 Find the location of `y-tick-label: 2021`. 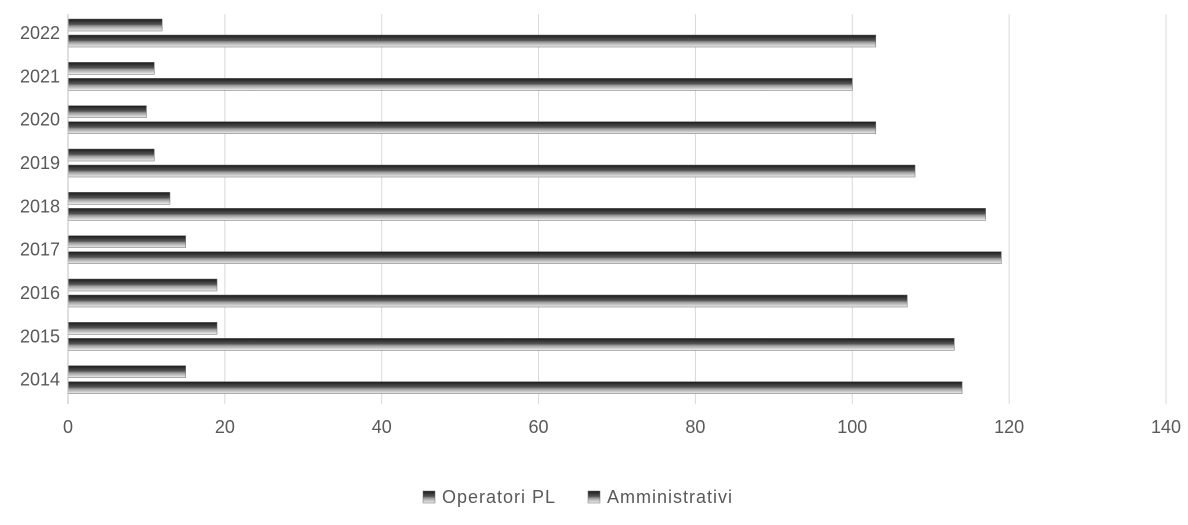

y-tick-label: 2021 is located at coordinates (40, 76).